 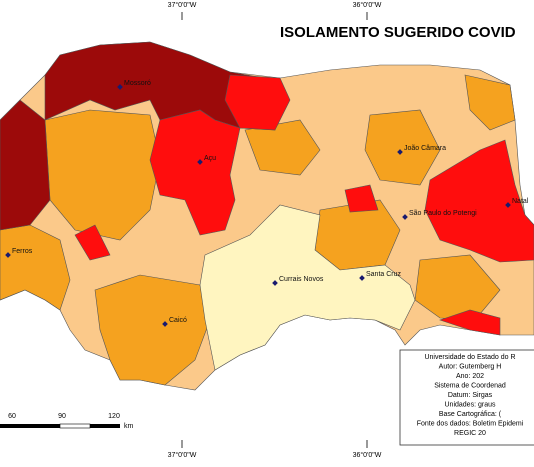 I want to click on scale-unit: km, so click(x=129, y=426).